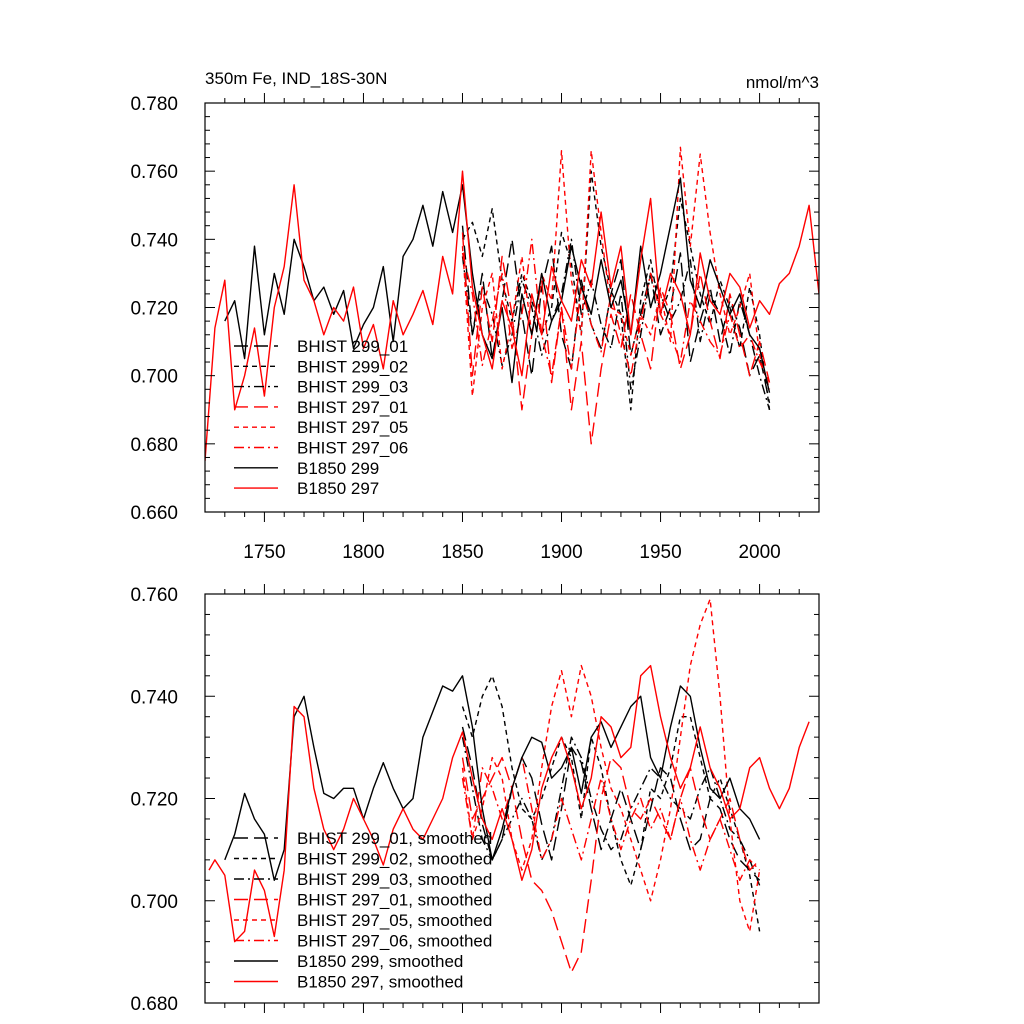  What do you see at coordinates (394, 941) in the screenshot?
I see `legend-label: BHIST 297_06, smoothed` at bounding box center [394, 941].